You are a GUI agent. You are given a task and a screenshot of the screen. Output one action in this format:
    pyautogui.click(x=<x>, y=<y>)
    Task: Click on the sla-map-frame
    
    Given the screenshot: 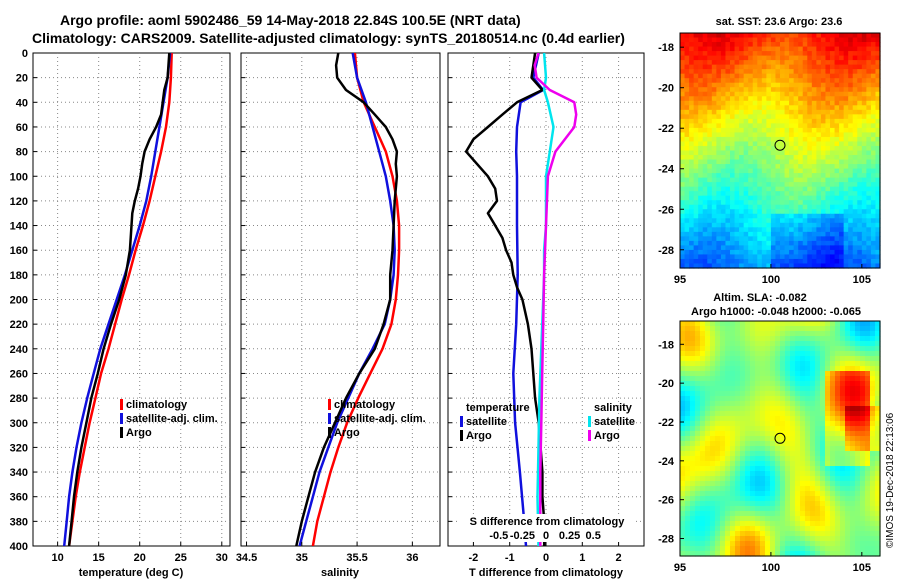 What is the action you would take?
    pyautogui.click(x=780, y=438)
    